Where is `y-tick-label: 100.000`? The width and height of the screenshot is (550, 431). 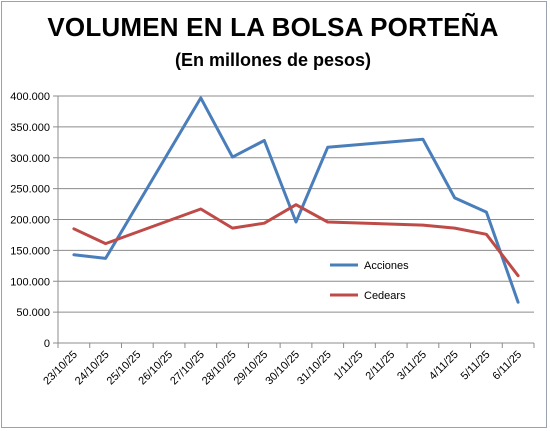
y-tick-label: 100.000 is located at coordinates (30, 282).